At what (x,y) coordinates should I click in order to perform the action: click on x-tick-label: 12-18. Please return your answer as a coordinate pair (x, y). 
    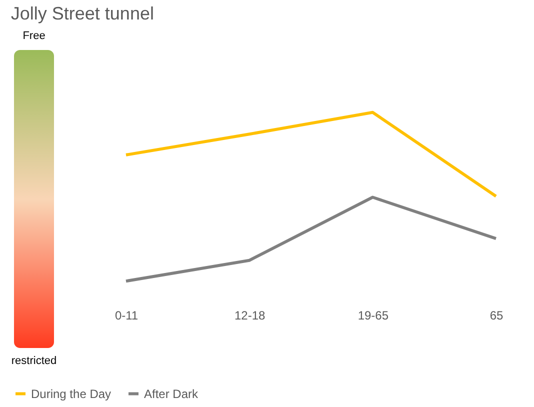
    Looking at the image, I should click on (250, 315).